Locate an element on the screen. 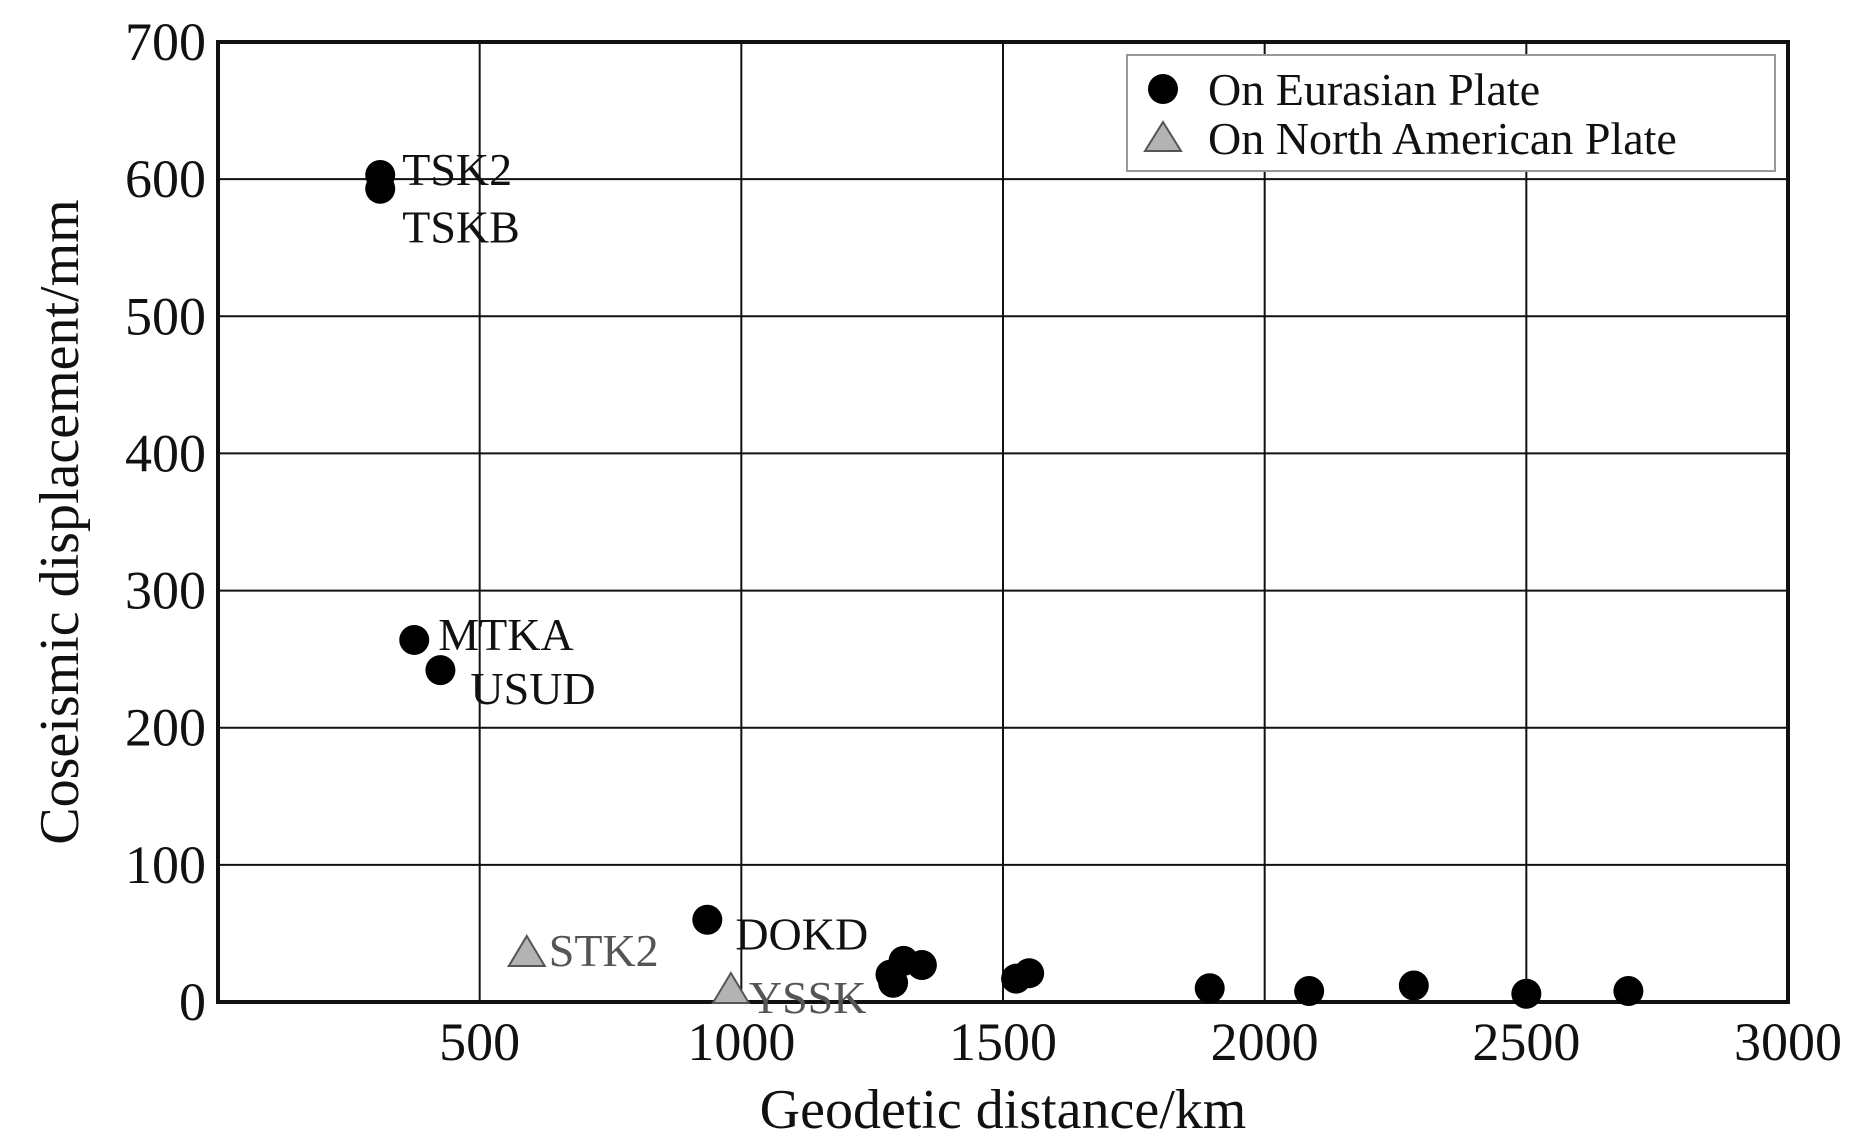 The image size is (1866, 1145). y-tick-label-600: 600 is located at coordinates (165, 179).